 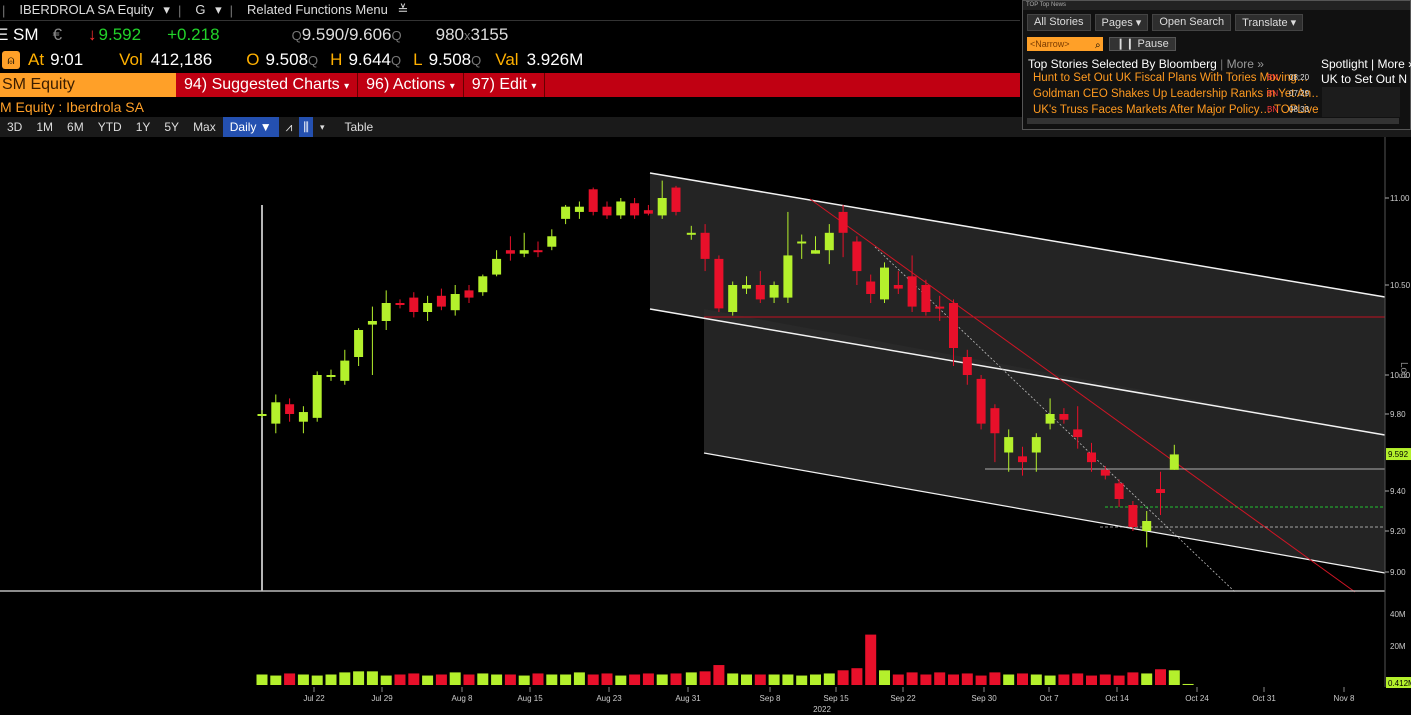 I want to click on security-field: SM Equity, so click(x=88, y=85).